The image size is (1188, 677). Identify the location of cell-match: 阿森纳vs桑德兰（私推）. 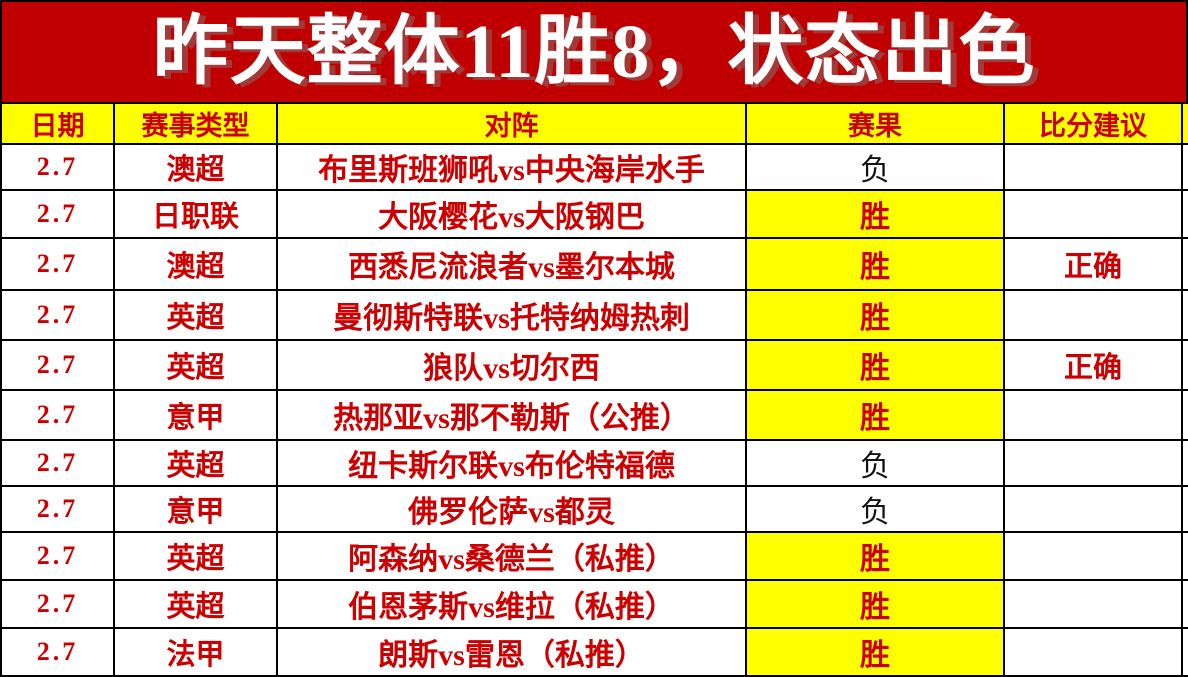
(511, 556).